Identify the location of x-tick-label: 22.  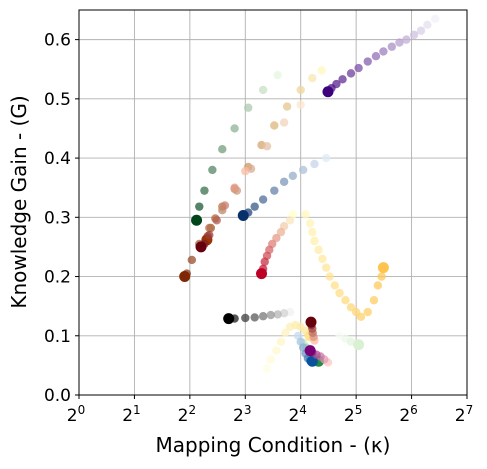
(187, 414).